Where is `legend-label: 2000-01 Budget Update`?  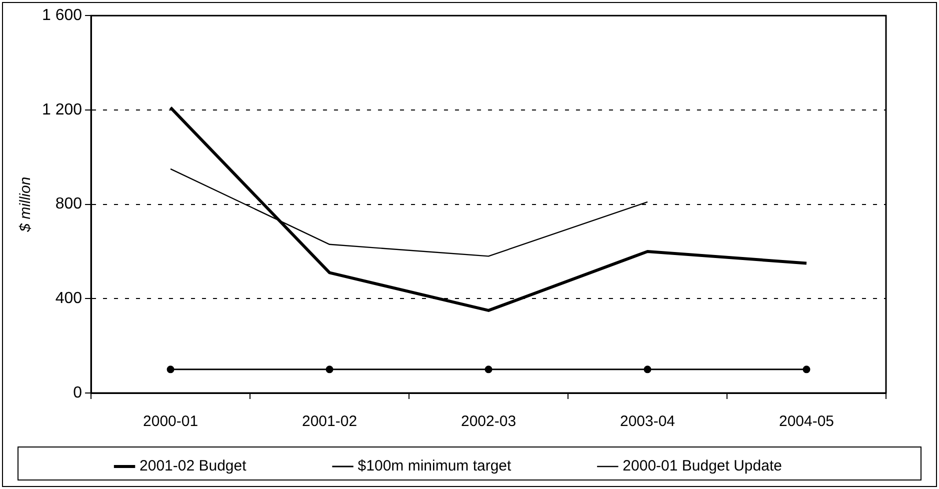 legend-label: 2000-01 Budget Update is located at coordinates (702, 466).